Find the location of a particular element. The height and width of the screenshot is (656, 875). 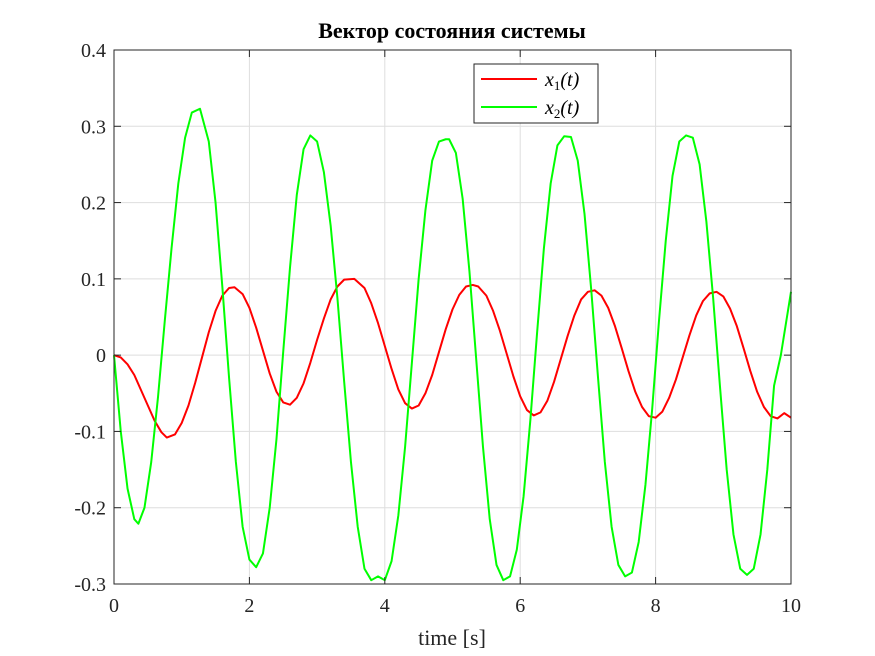

y-tick-label: -0.3 is located at coordinates (90, 585).